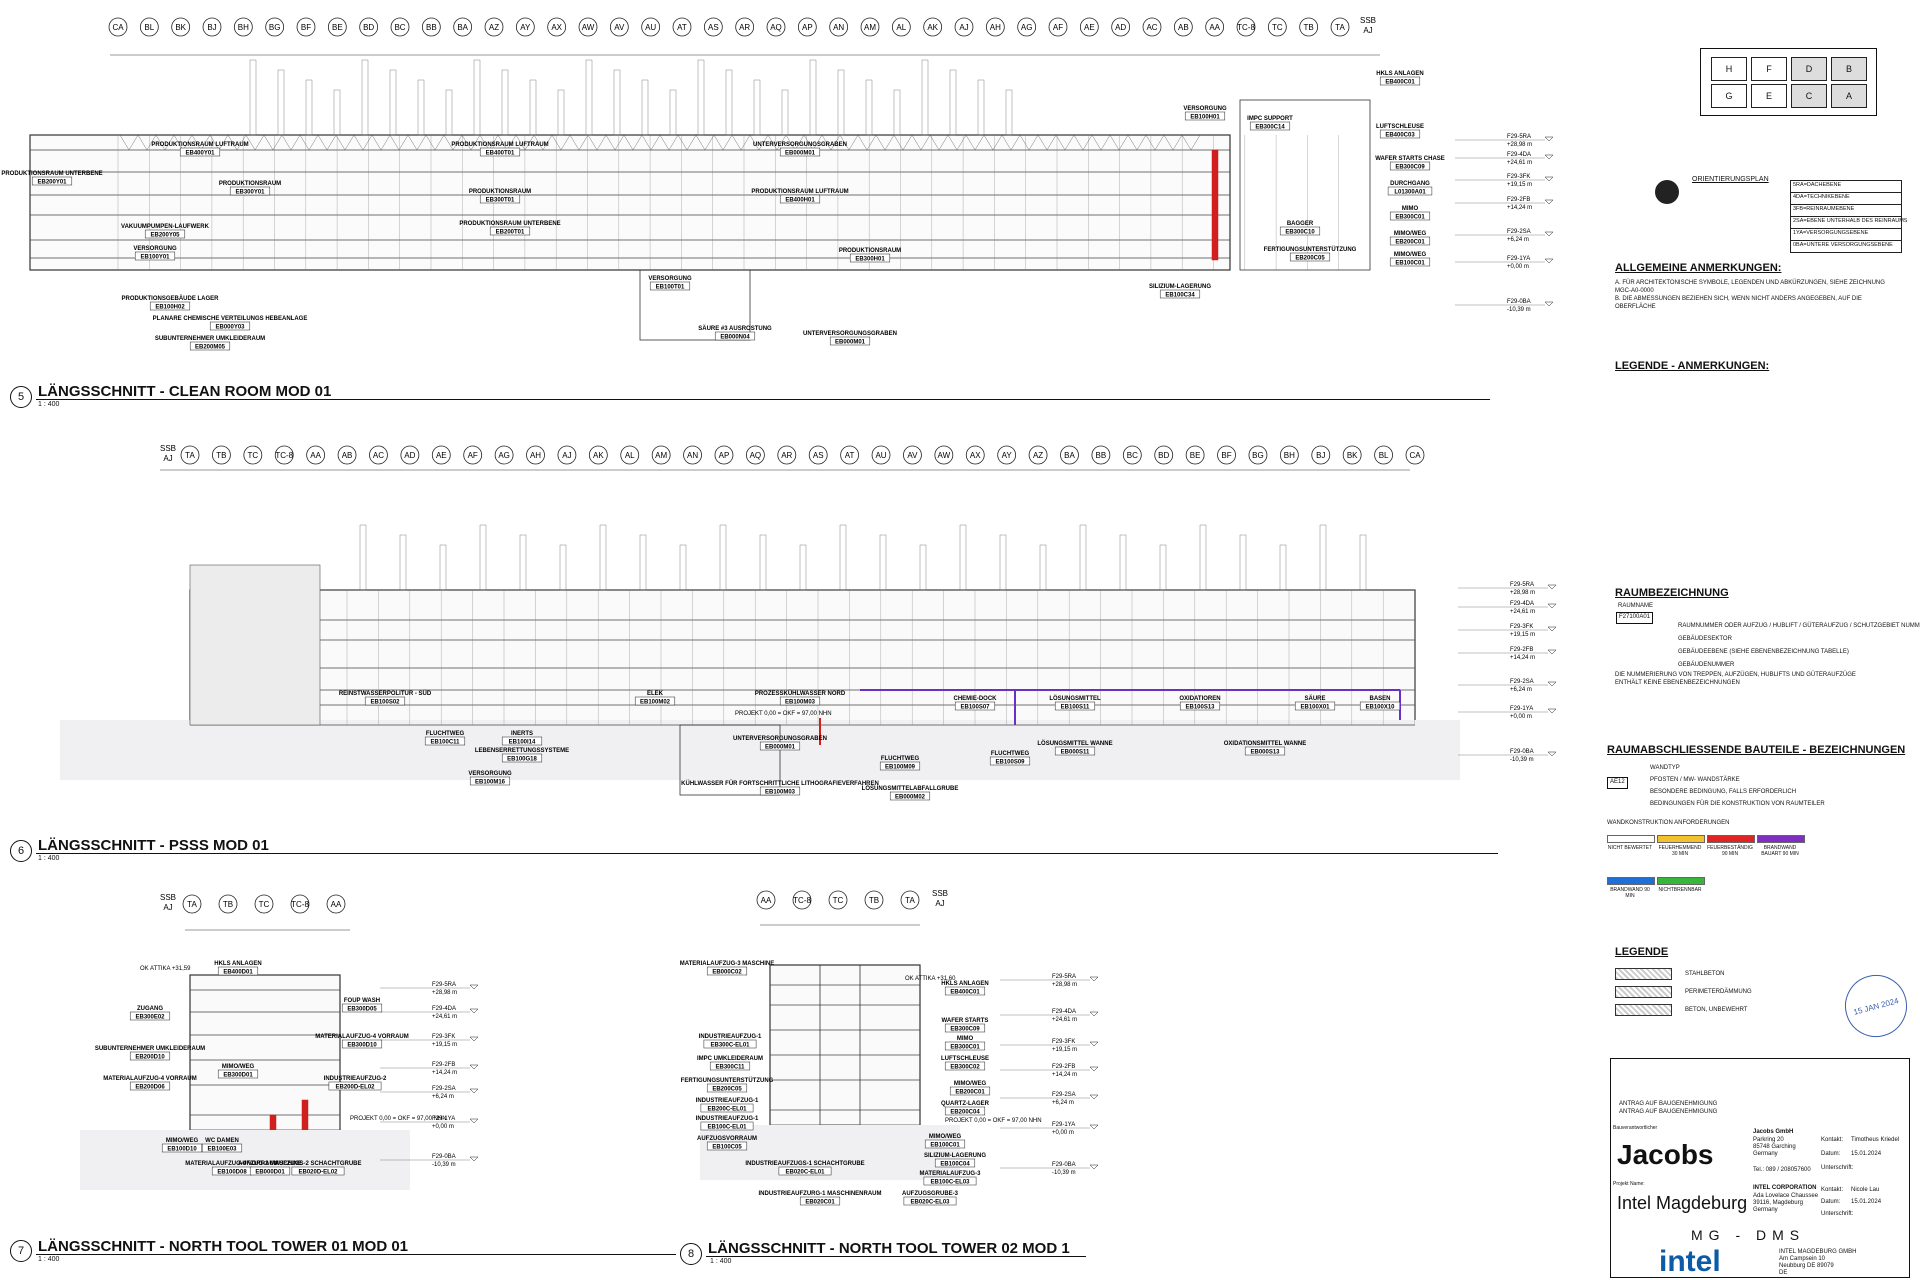 This screenshot has height=1280, width=1920. What do you see at coordinates (522, 751) in the screenshot?
I see `s6-room-name-3: LEBENSERRETTUNGSSYSTEME` at bounding box center [522, 751].